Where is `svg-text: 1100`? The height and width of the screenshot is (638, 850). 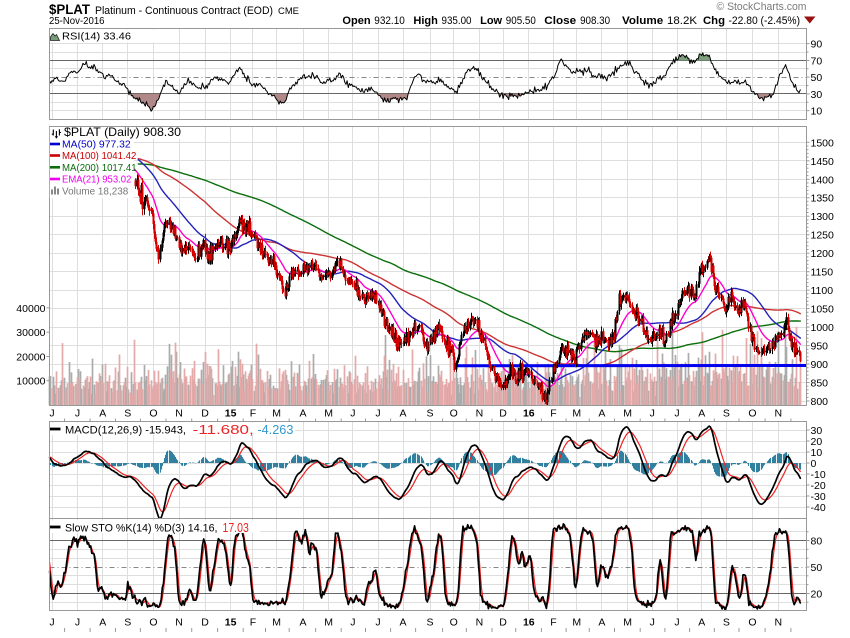 svg-text: 1100 is located at coordinates (822, 291).